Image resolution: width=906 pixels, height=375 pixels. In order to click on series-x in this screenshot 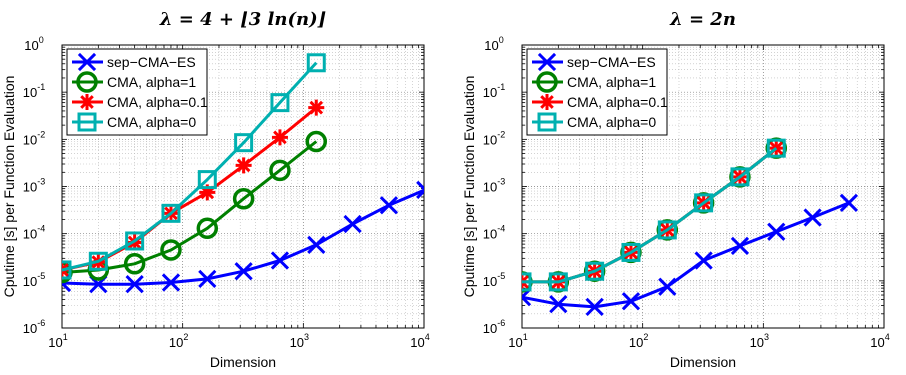, I will do `click(690, 255)`.